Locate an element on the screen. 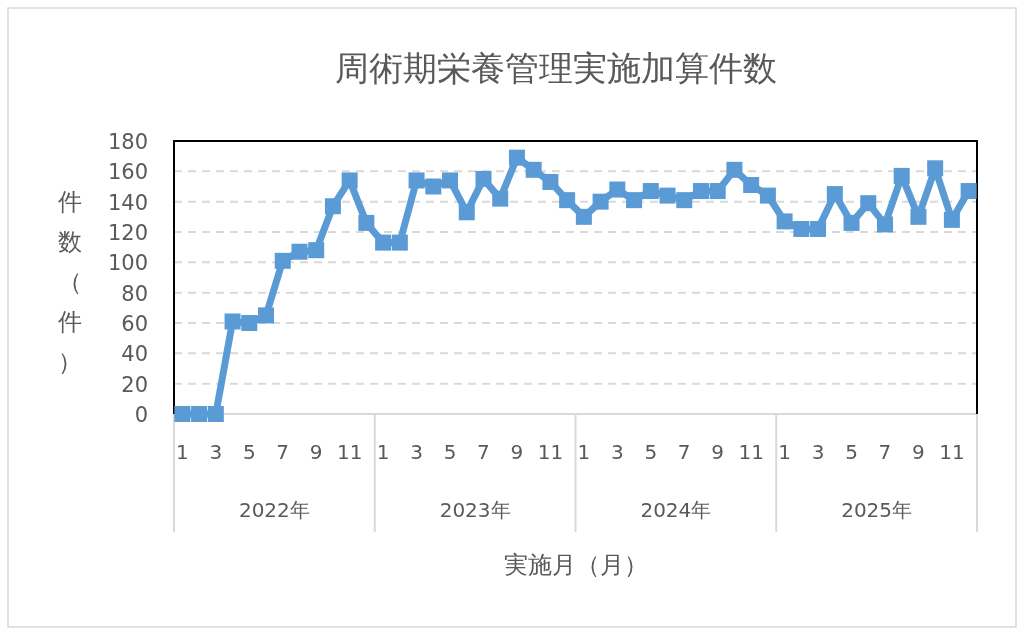 Image resolution: width=1024 pixels, height=635 pixels. y-tick-label: 140 is located at coordinates (127, 202).